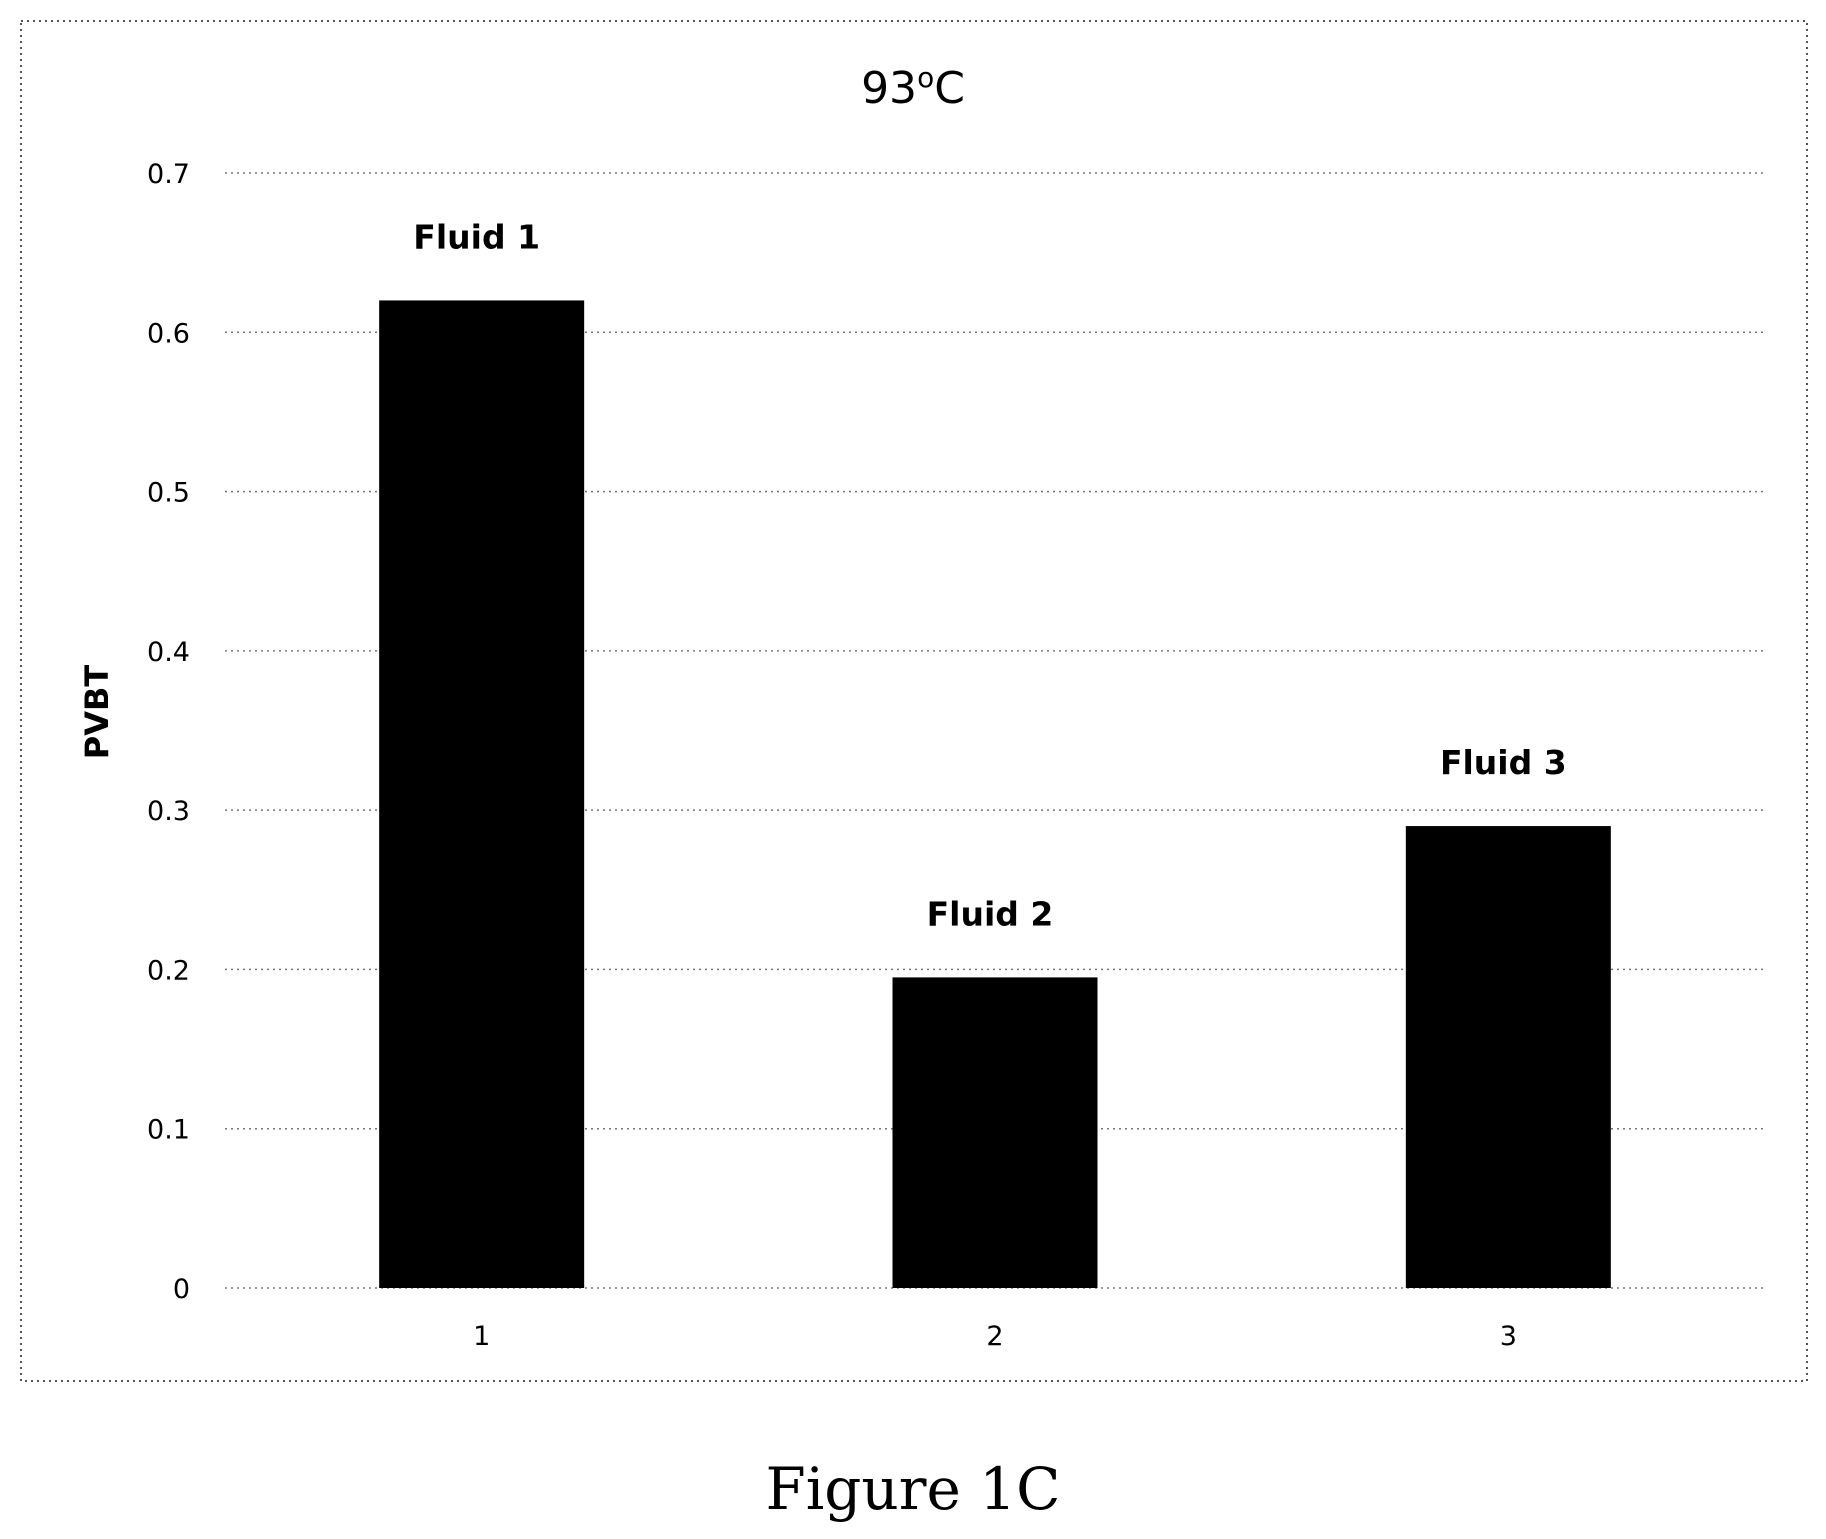 The width and height of the screenshot is (1826, 1539). I want to click on y-tick-label: 0.2, so click(168, 970).